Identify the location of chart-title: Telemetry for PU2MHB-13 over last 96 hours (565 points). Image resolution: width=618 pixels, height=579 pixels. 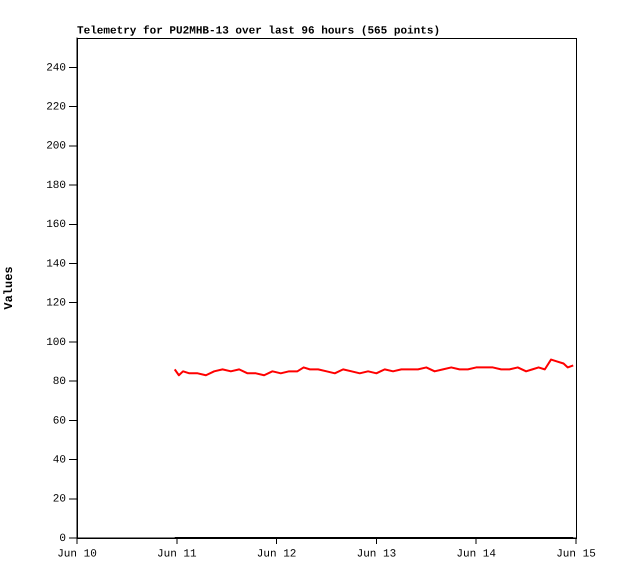
(258, 31).